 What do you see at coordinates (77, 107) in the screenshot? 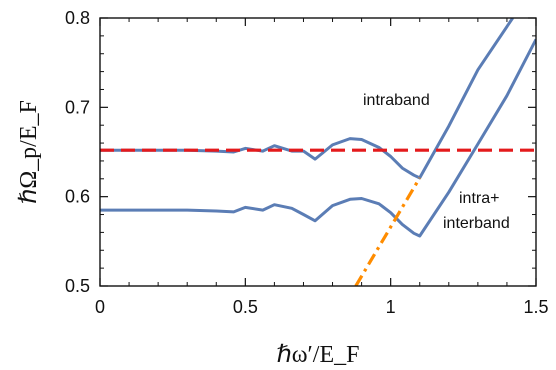
I see `y-tick-label: 0.7` at bounding box center [77, 107].